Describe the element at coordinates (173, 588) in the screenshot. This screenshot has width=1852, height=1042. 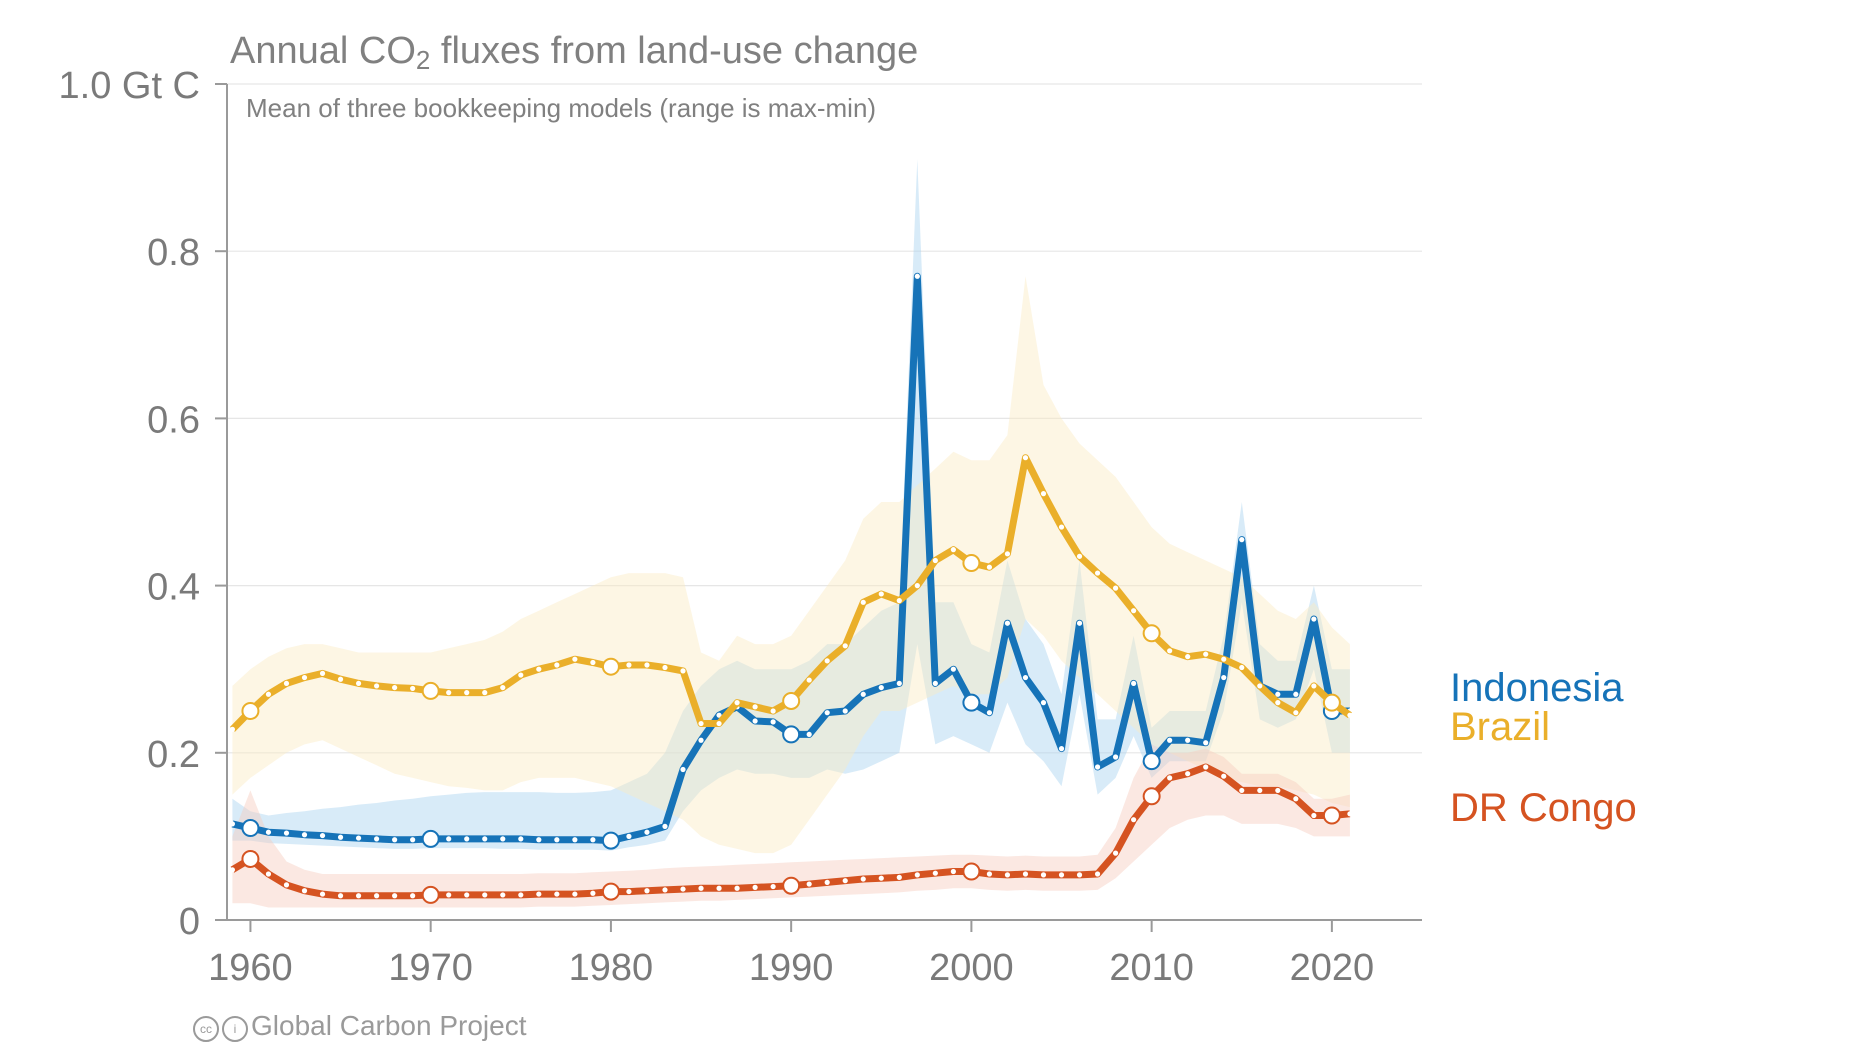
I see `y-tick-label: 0.4` at that location.